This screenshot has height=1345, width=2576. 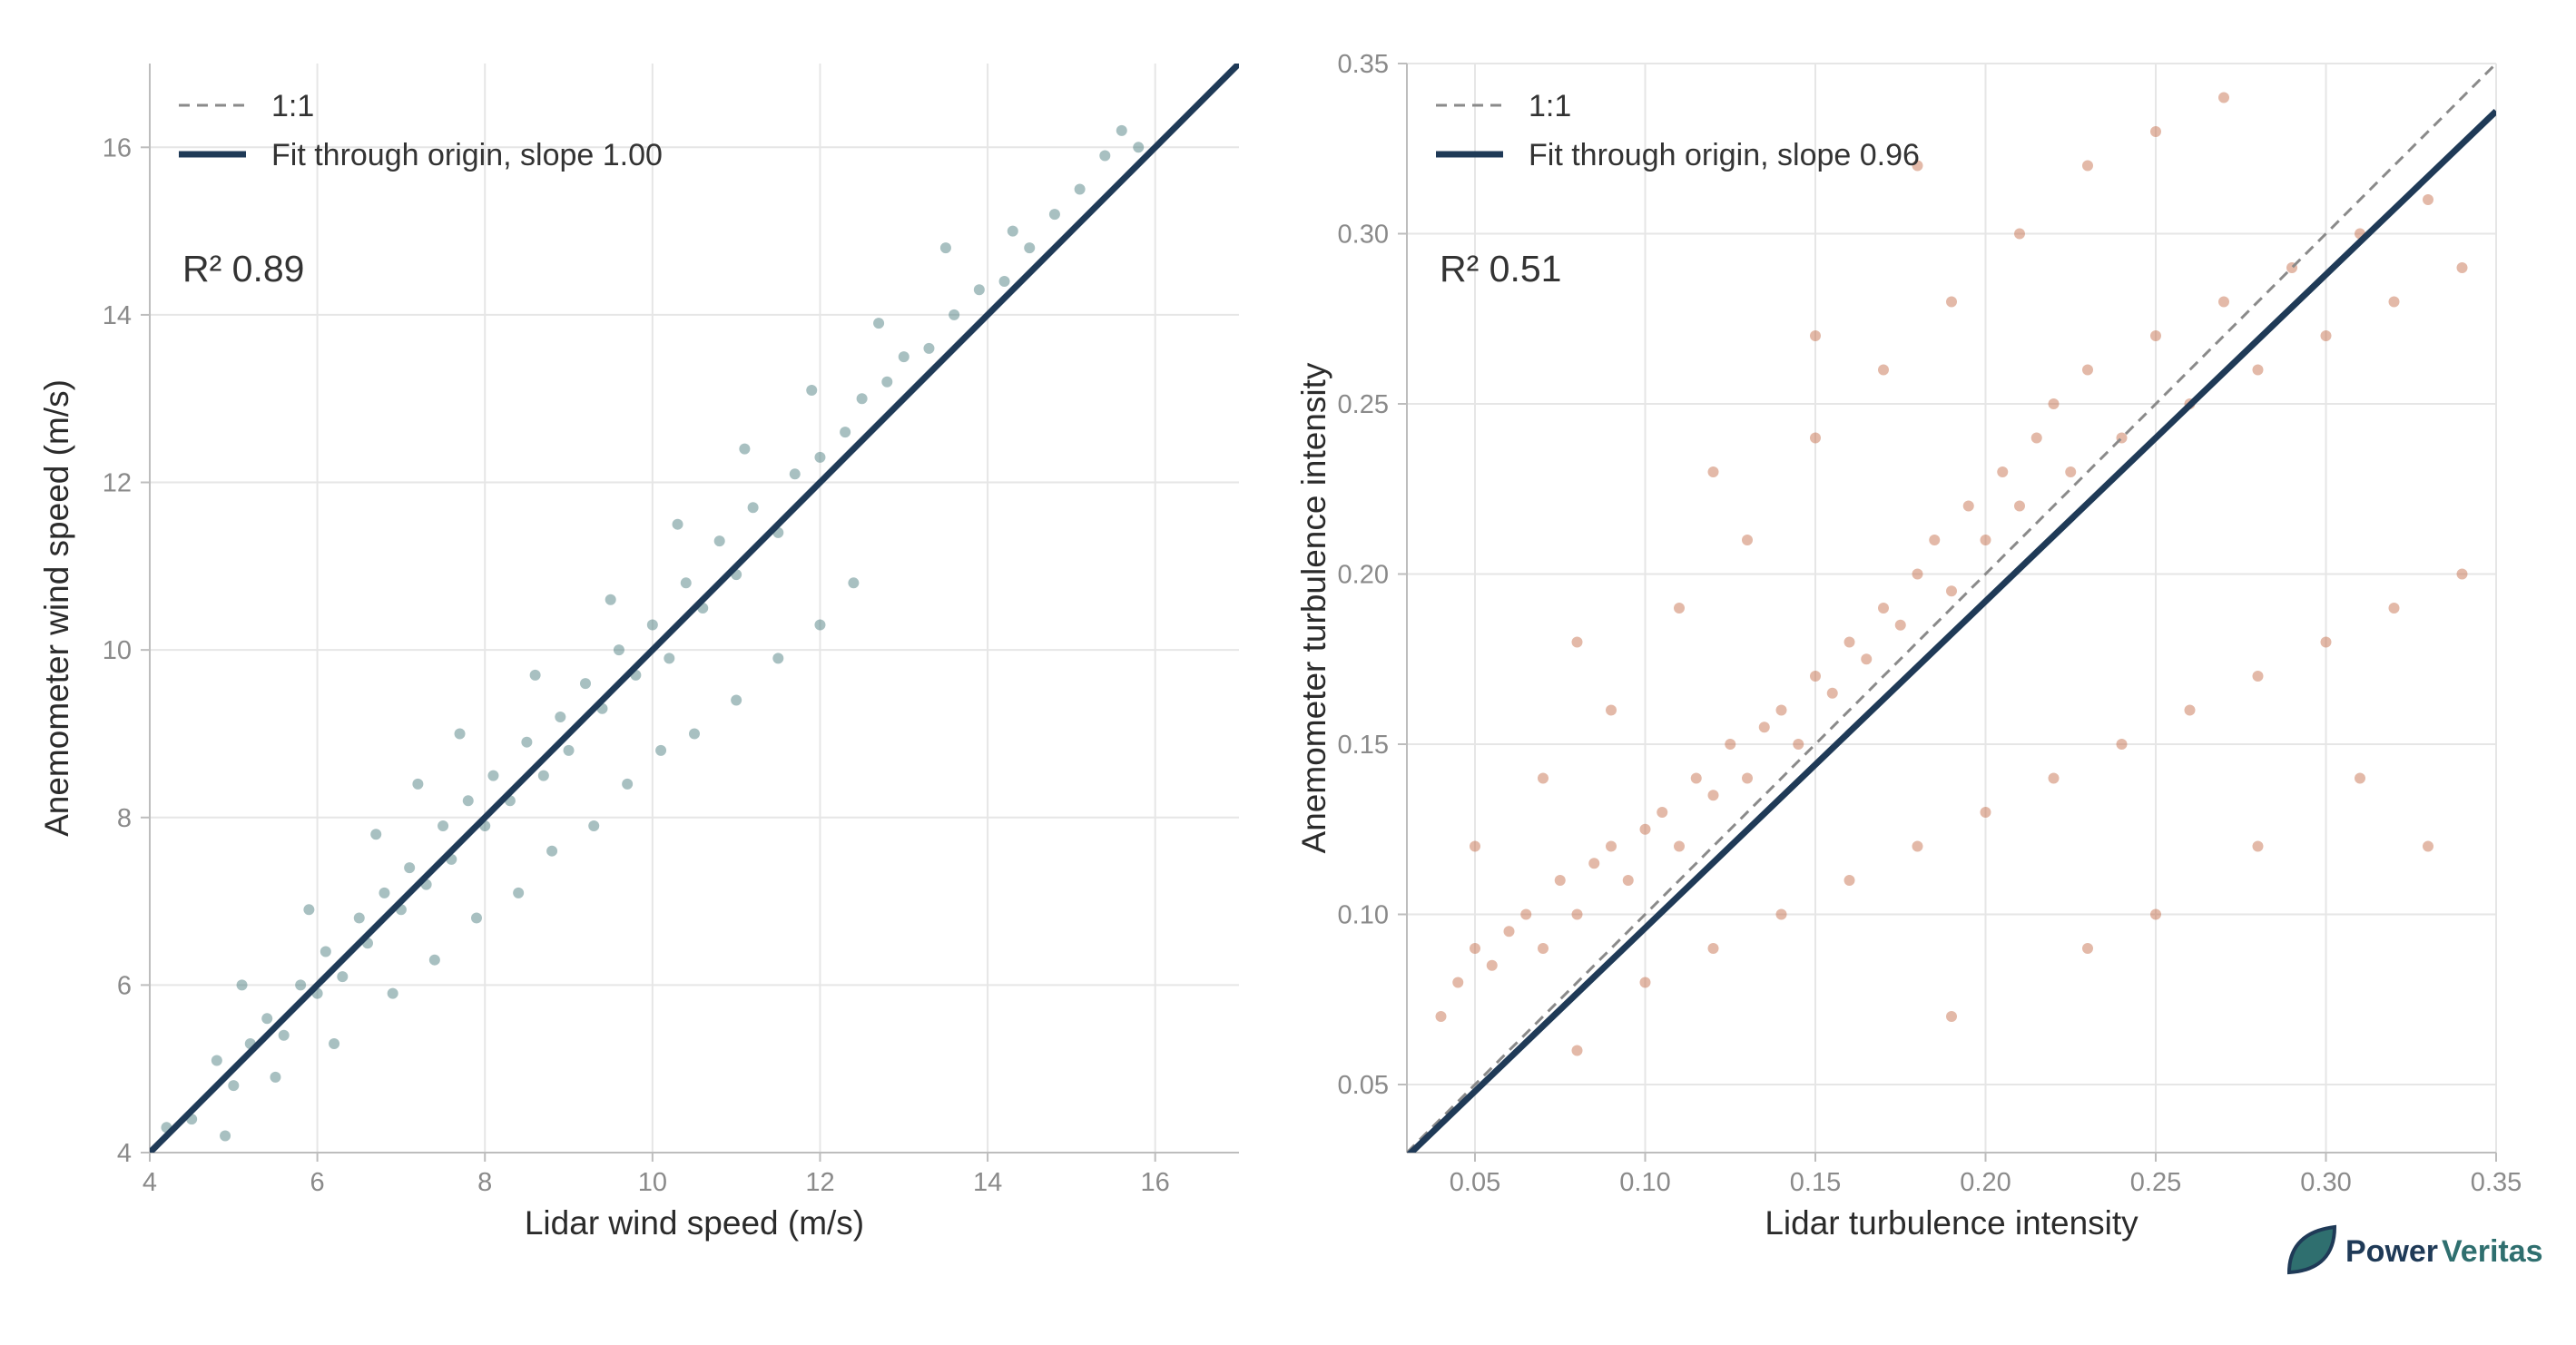 I want to click on r2-annotation: R² 0.89, so click(x=243, y=269).